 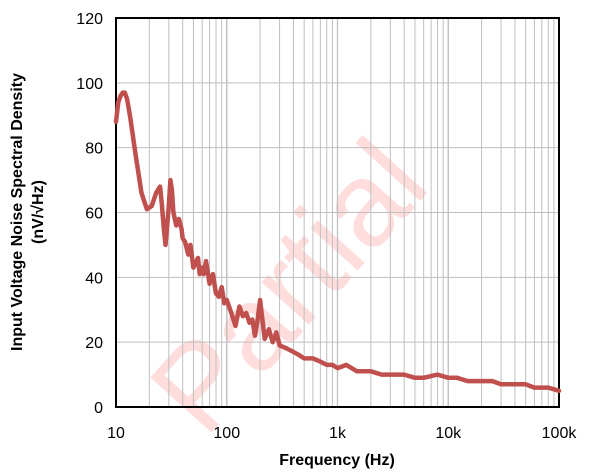 I want to click on x-axis-title: Frequency (Hz), so click(x=337, y=460).